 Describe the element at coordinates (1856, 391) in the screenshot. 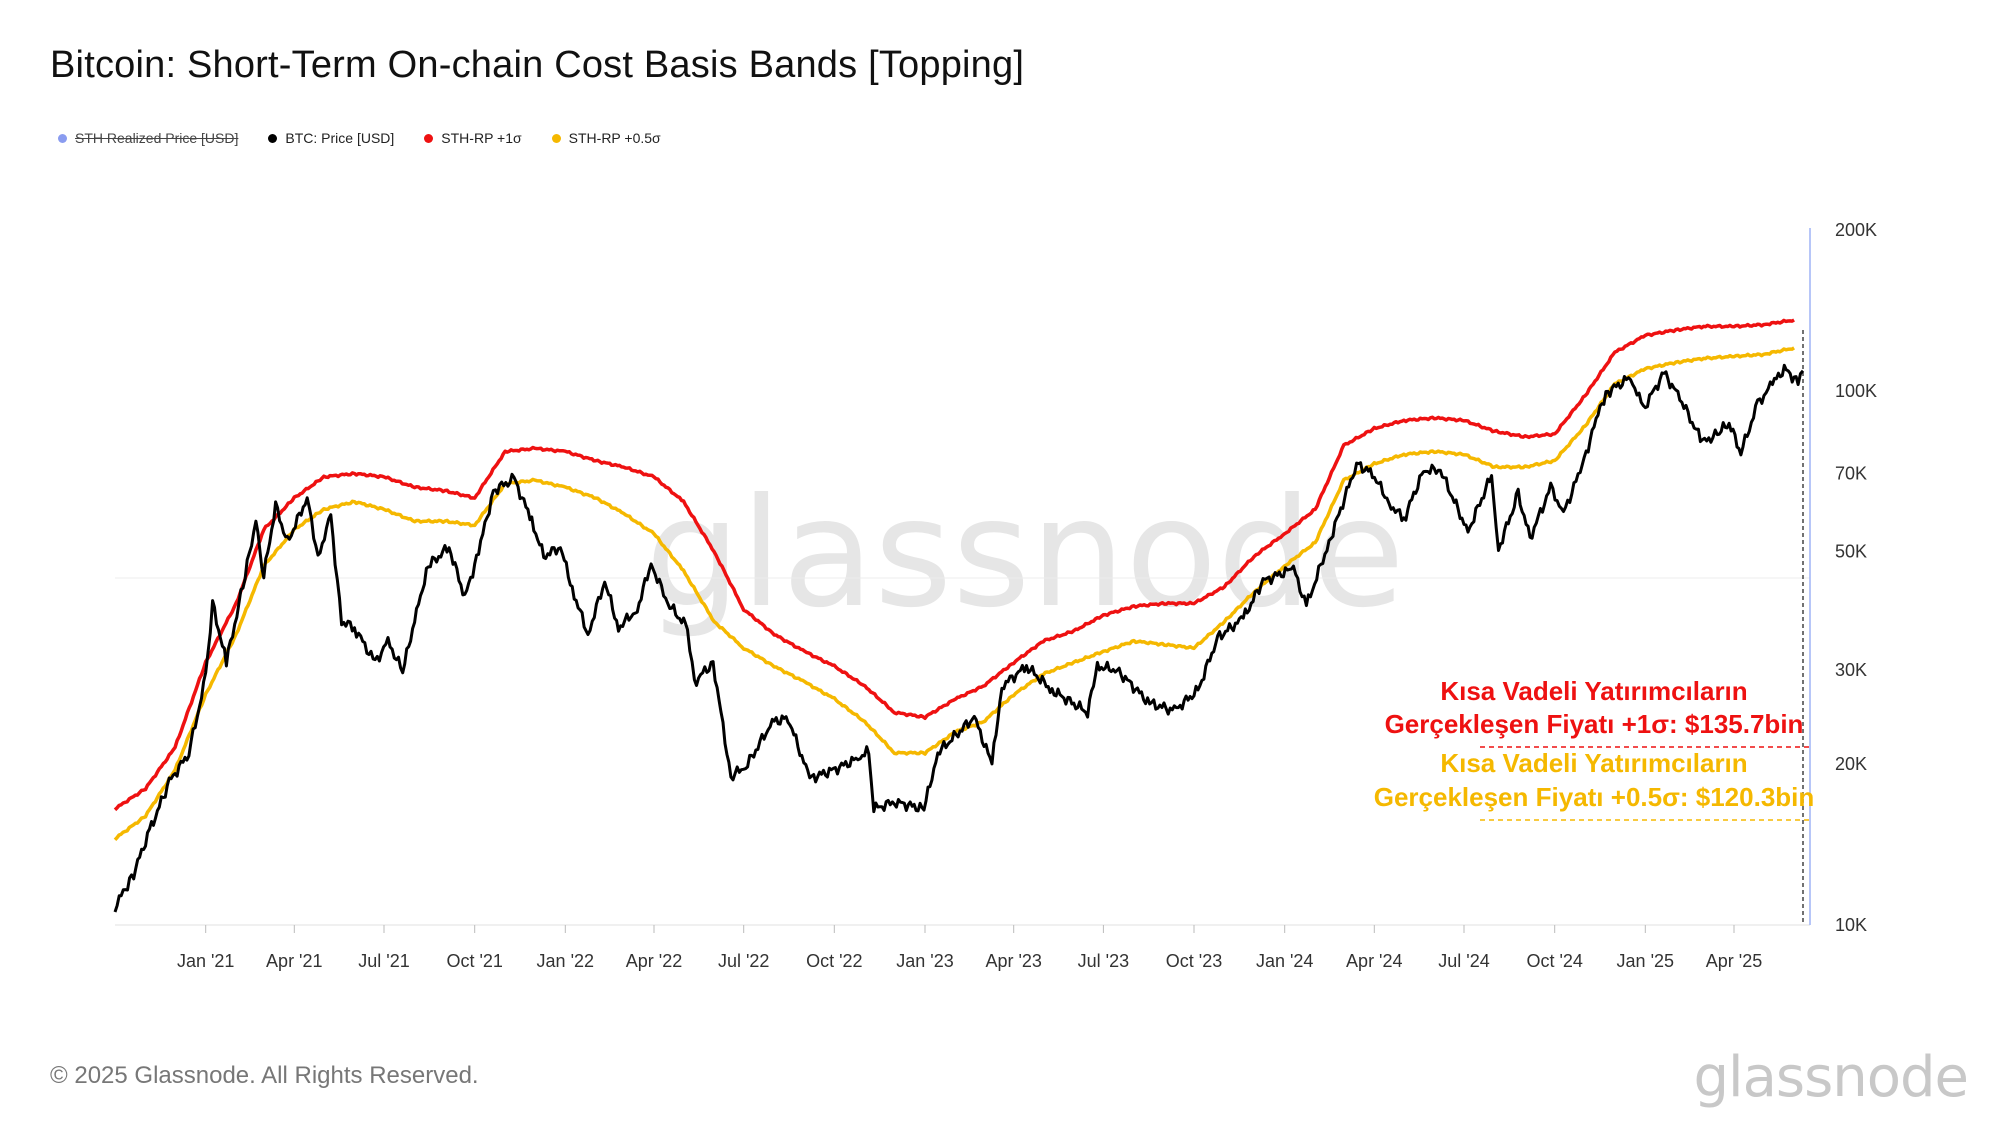

I see `y-tick-label: 100K` at that location.